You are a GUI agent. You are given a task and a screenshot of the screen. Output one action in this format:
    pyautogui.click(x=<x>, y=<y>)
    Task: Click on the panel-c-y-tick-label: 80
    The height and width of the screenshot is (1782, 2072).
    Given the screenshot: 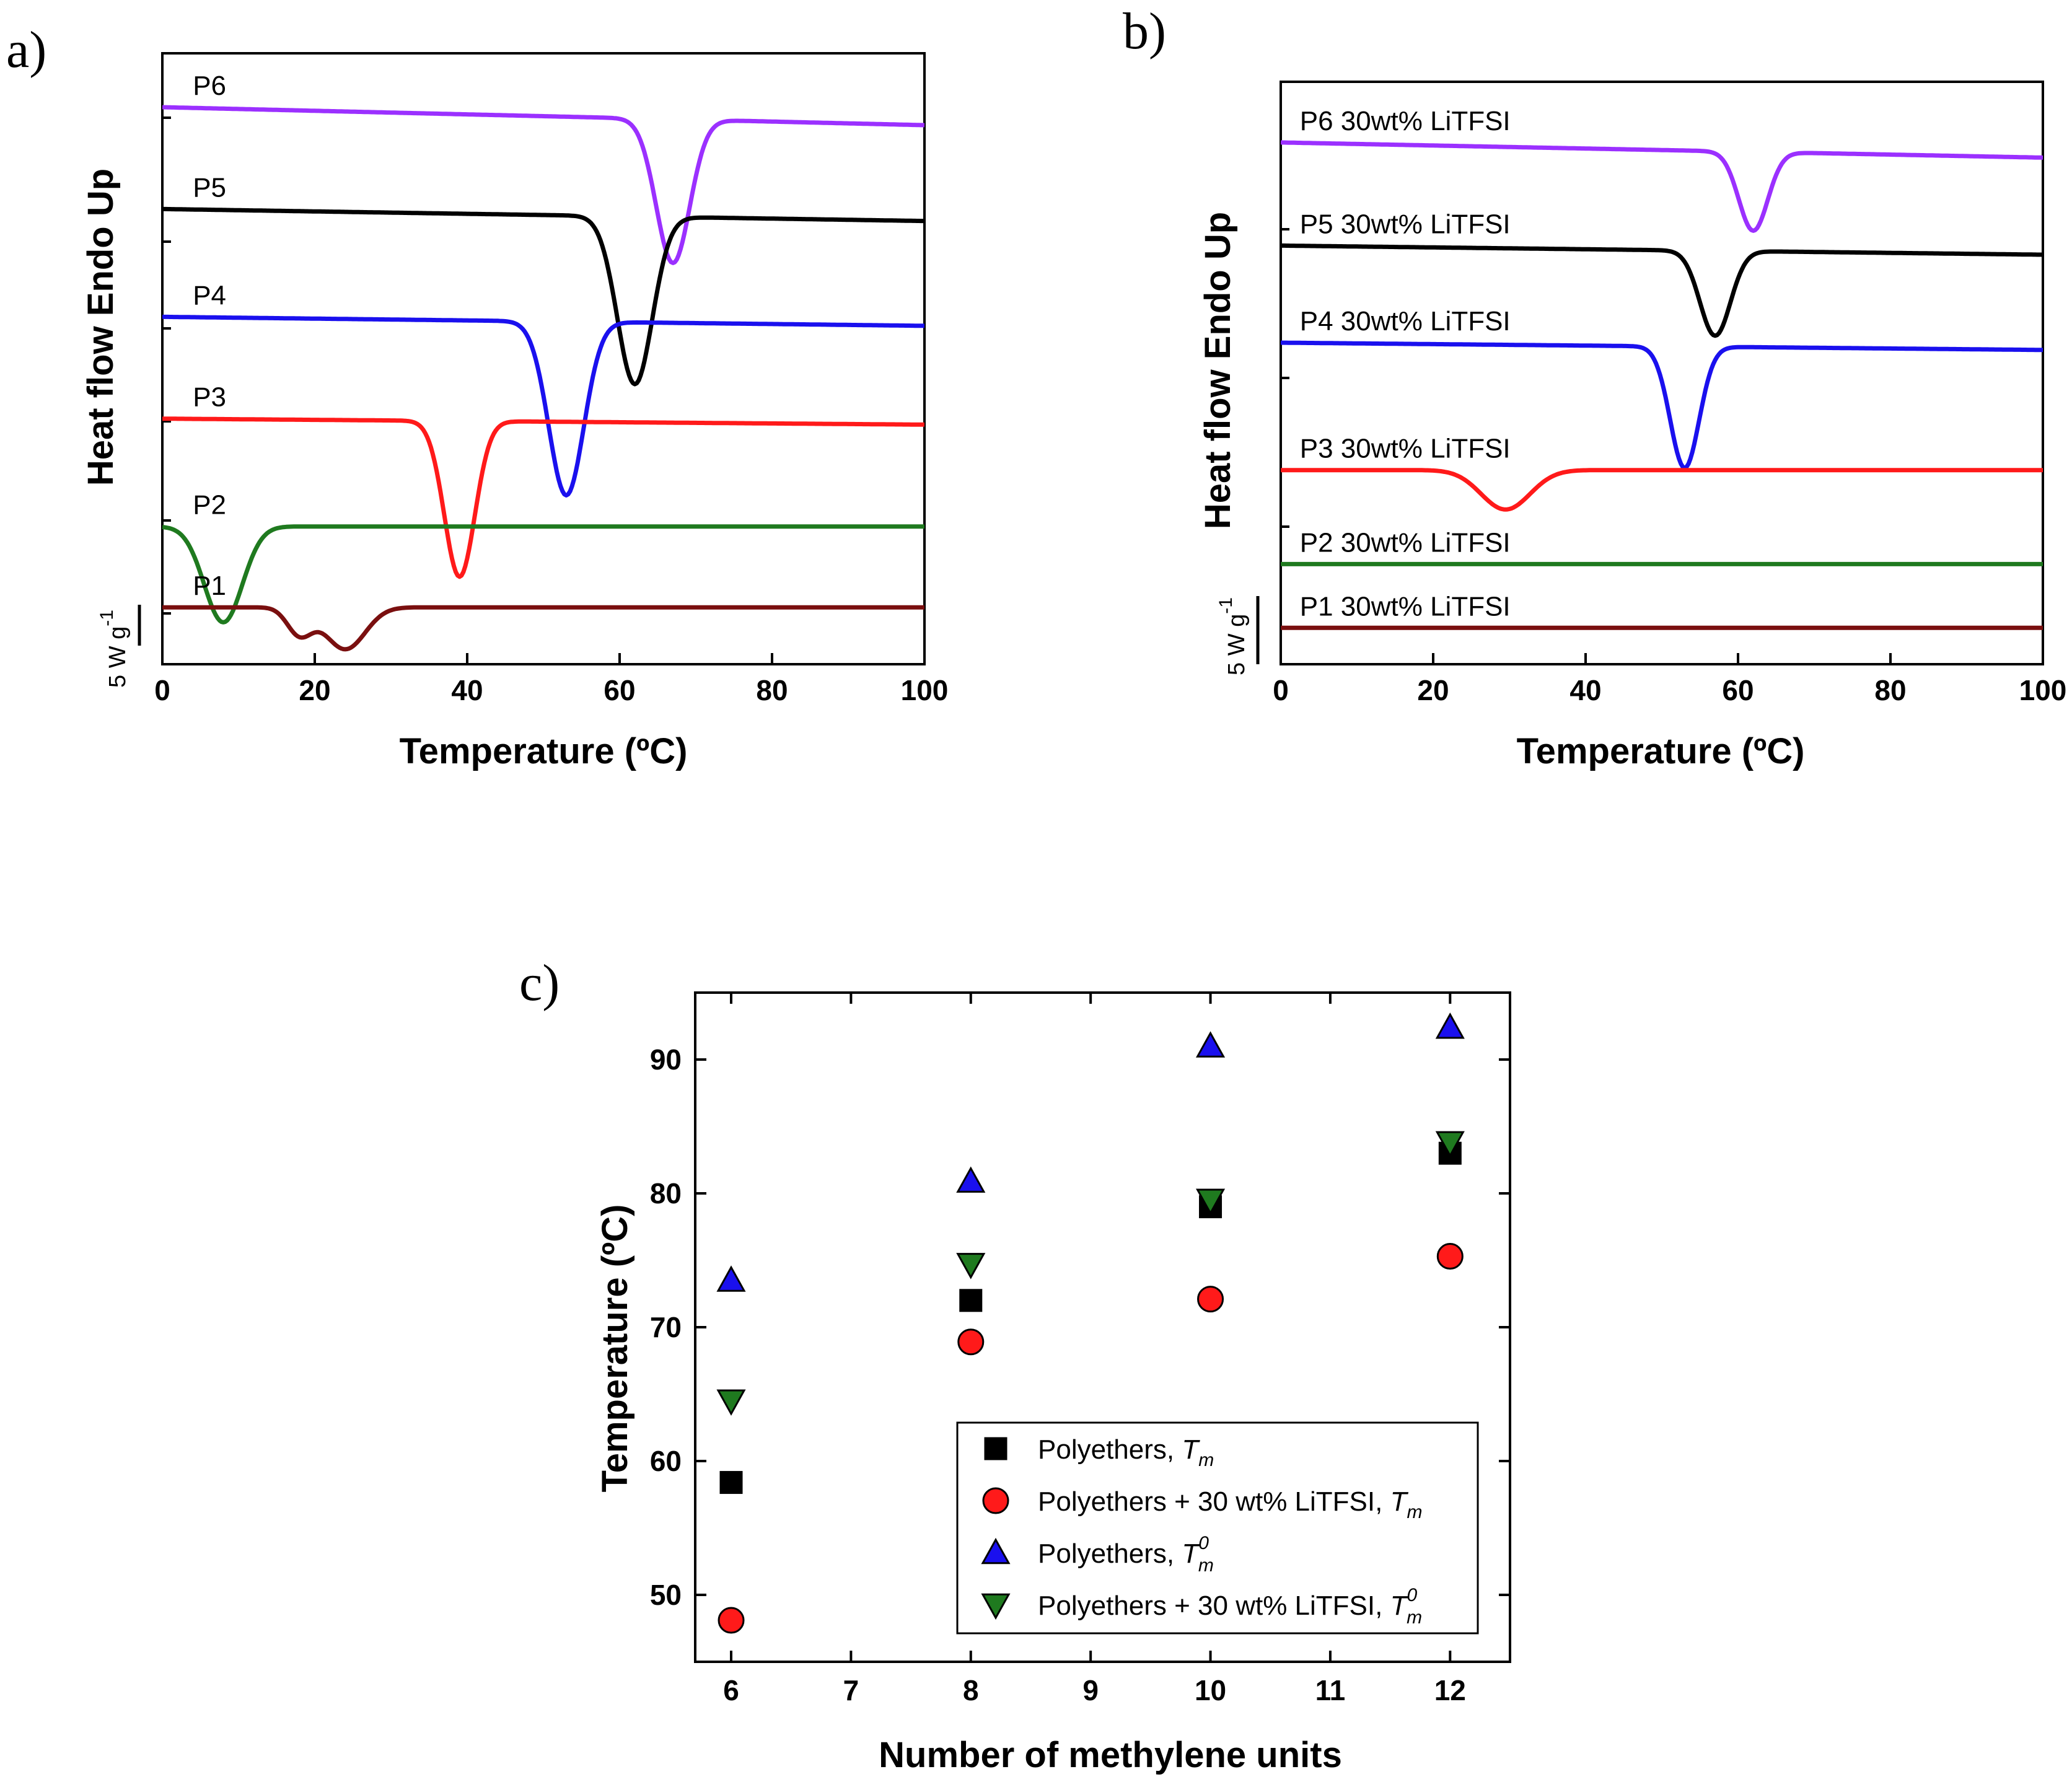 What is the action you would take?
    pyautogui.click(x=666, y=1193)
    